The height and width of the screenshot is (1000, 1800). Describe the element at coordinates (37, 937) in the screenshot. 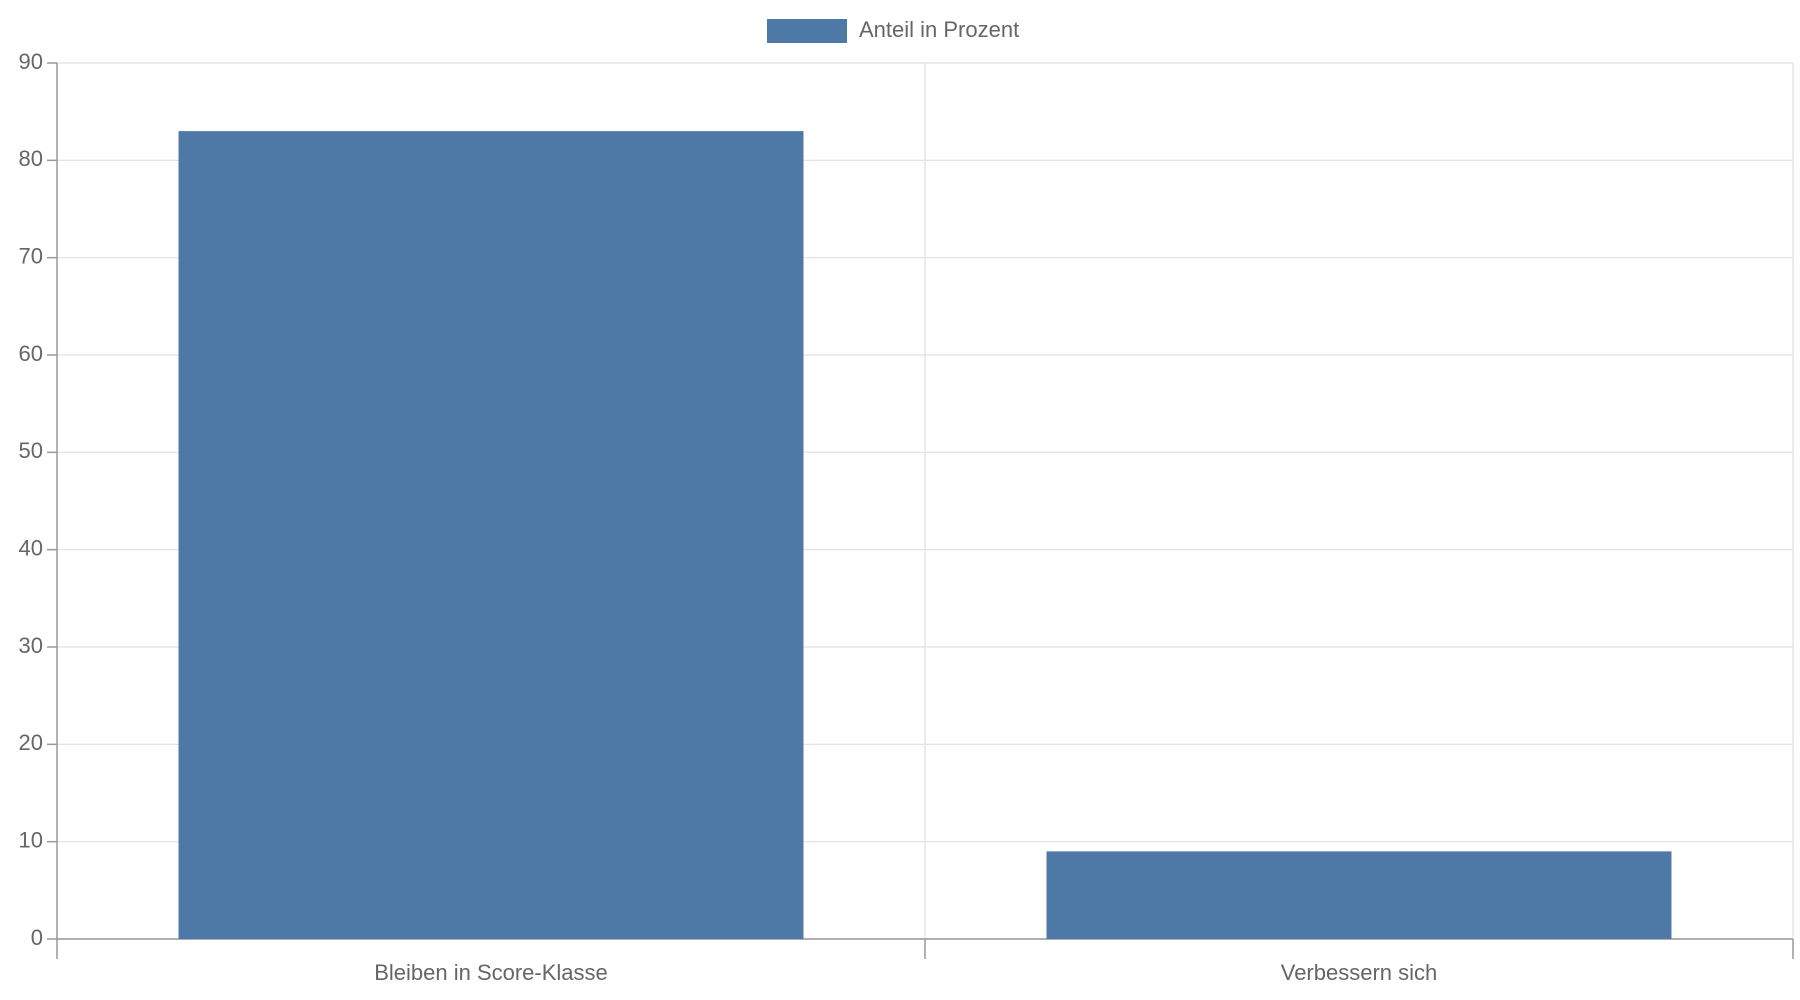

I see `y-tick-label: 0` at that location.